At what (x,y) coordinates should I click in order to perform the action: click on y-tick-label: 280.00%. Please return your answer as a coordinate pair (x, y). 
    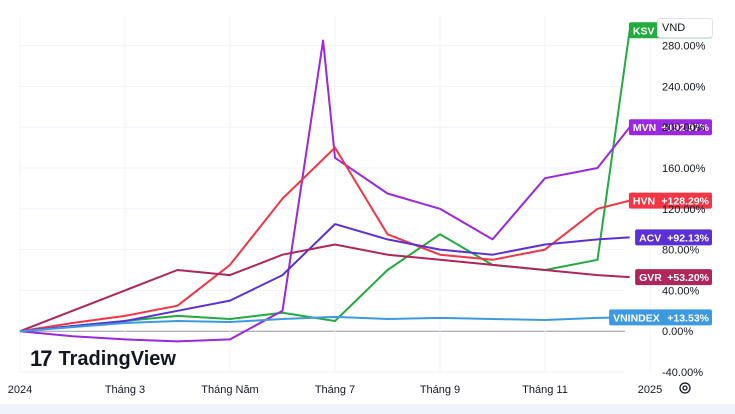
    Looking at the image, I should click on (684, 47).